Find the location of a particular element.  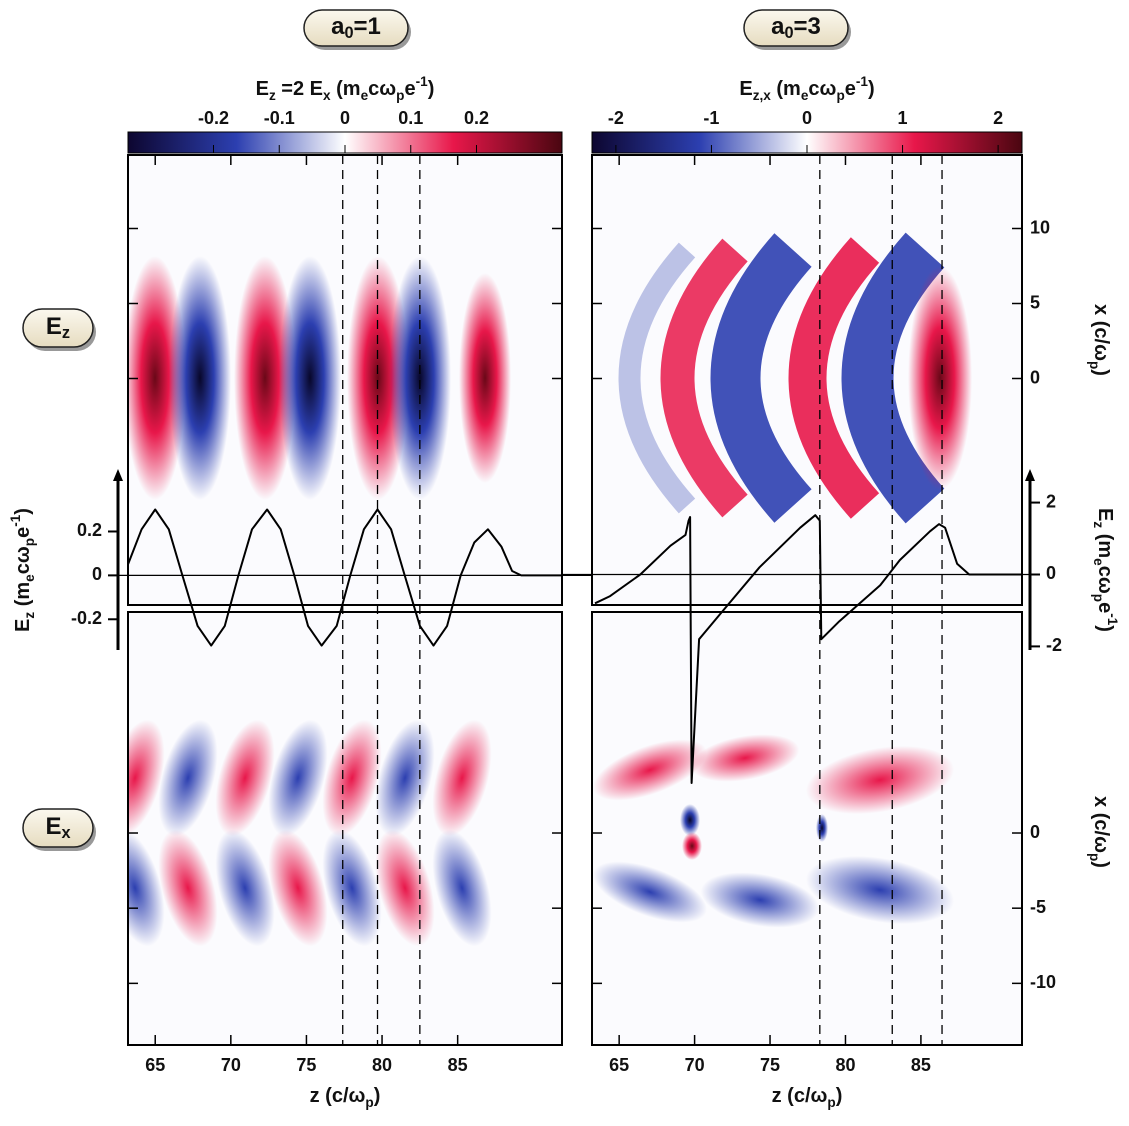

colorbar-tick-label: 0.2 is located at coordinates (476, 118).